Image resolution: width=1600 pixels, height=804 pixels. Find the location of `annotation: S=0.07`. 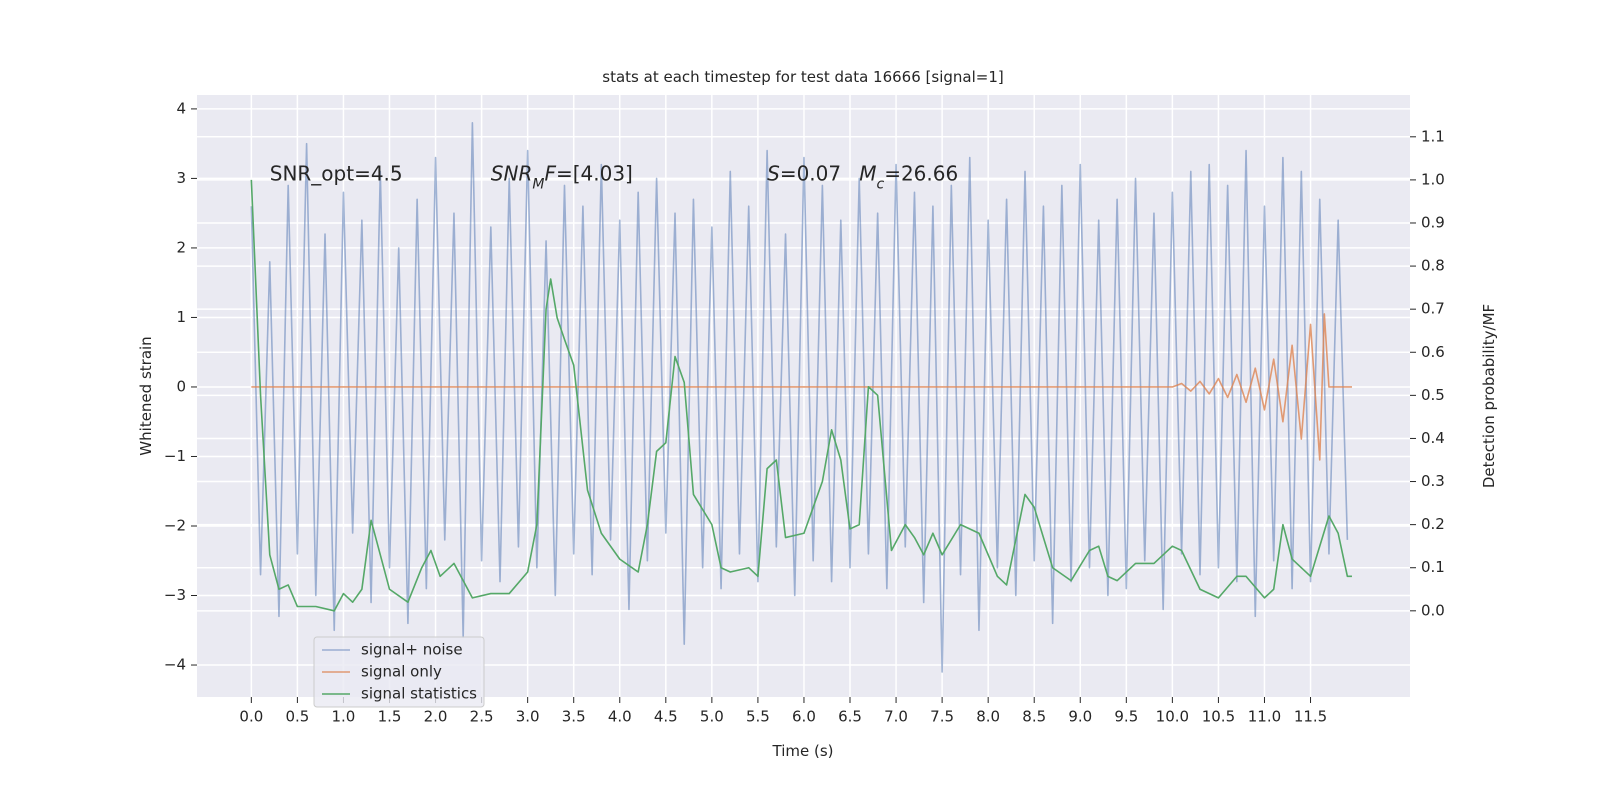

annotation: S=0.07 is located at coordinates (804, 173).